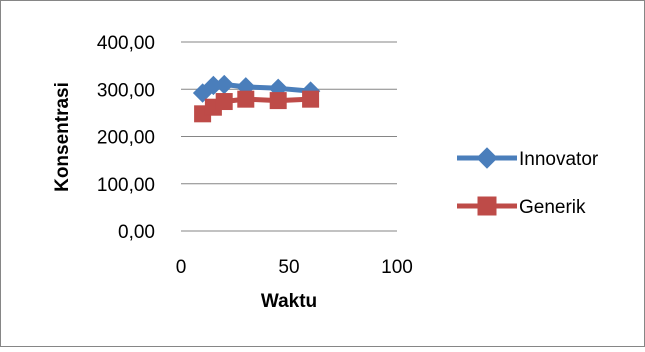  I want to click on legend-item: Generik, so click(521, 207).